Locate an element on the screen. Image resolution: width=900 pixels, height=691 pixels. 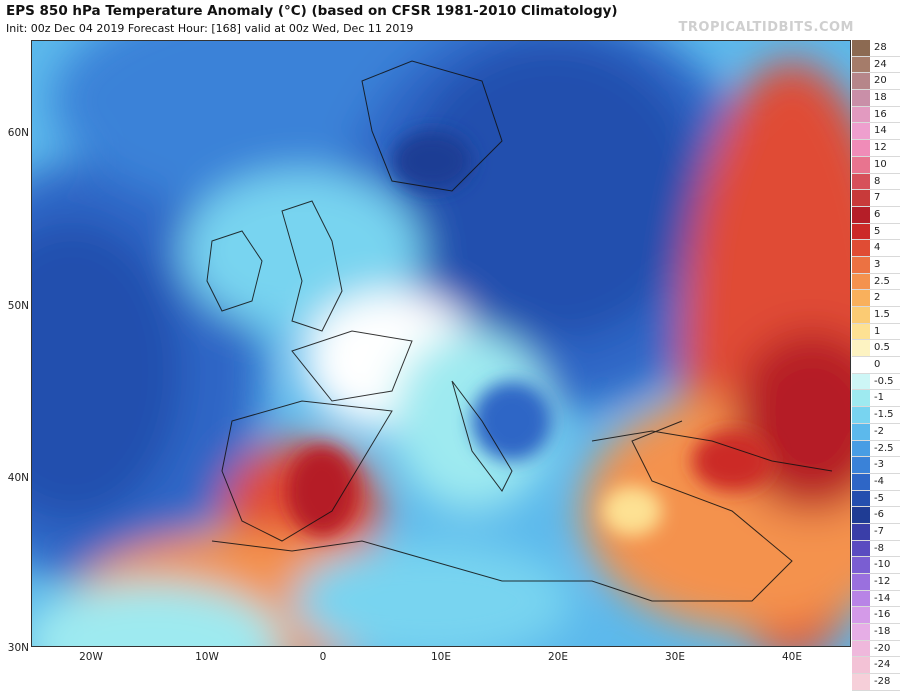
colorbar-step: 28 is located at coordinates (876, 48).